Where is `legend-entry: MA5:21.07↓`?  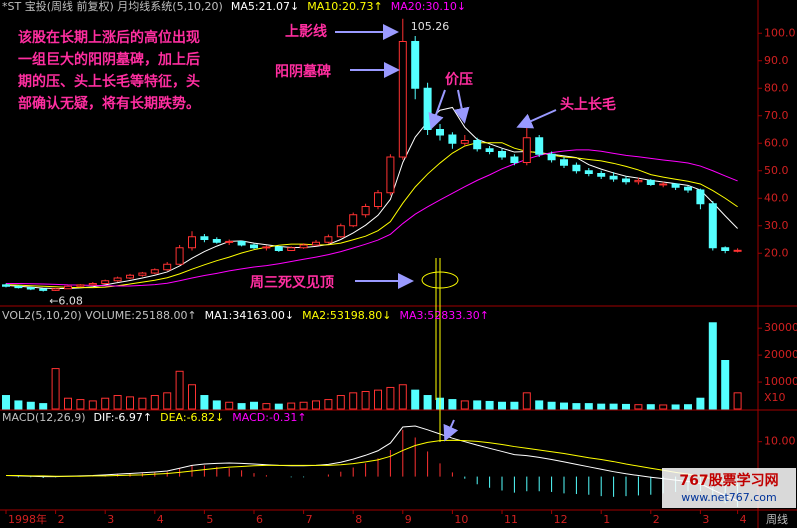 legend-entry: MA5:21.07↓ is located at coordinates (265, 6).